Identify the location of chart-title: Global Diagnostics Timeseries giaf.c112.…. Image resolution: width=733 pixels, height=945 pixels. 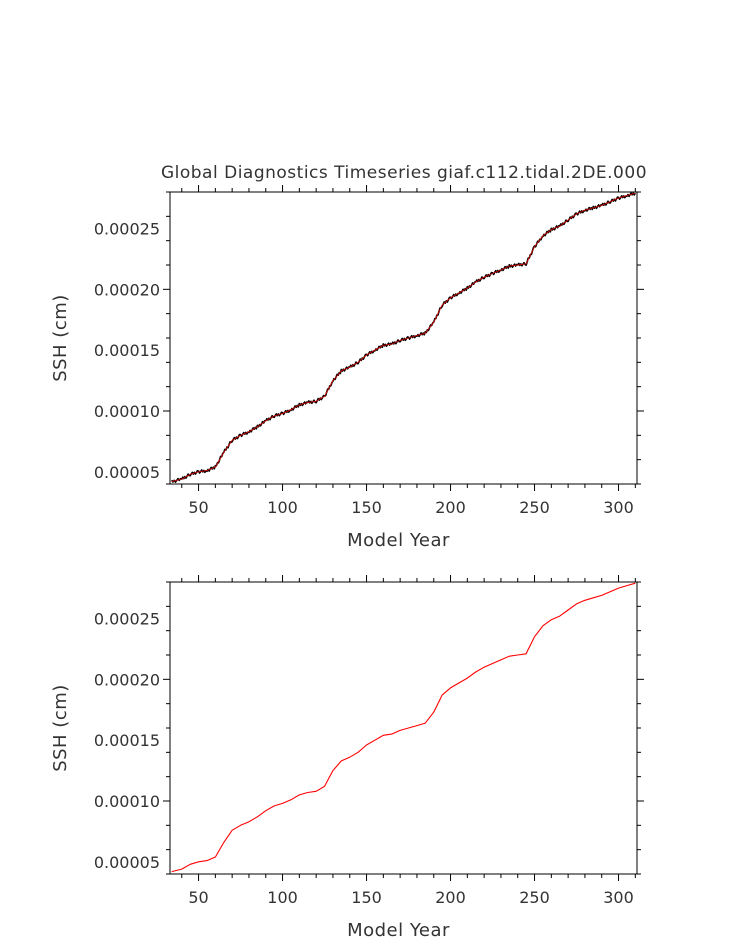
(404, 173).